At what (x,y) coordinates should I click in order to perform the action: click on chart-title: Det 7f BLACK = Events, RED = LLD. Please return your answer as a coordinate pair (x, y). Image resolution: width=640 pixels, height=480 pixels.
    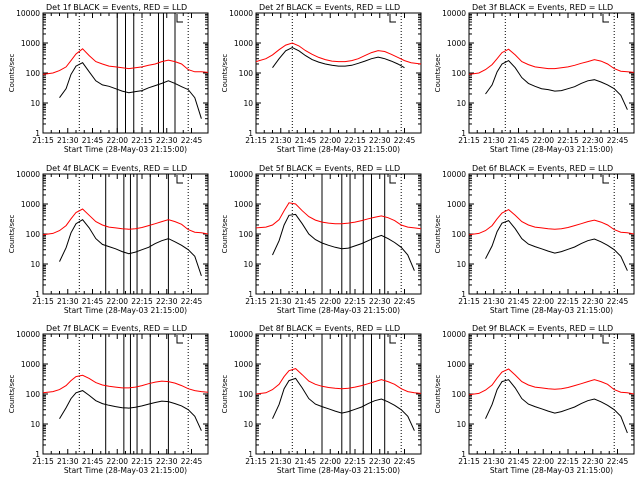
    Looking at the image, I should click on (116, 328).